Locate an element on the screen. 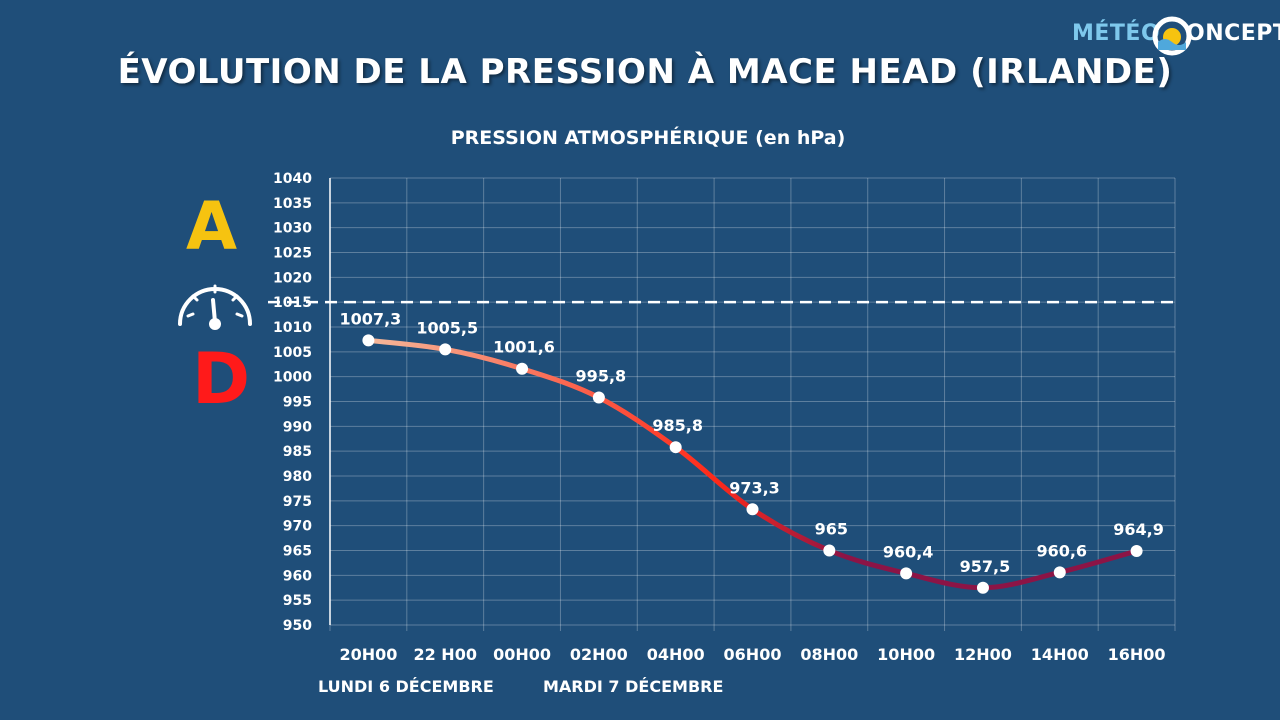 The image size is (1280, 720). y-tick-label: 1020 is located at coordinates (292, 278).